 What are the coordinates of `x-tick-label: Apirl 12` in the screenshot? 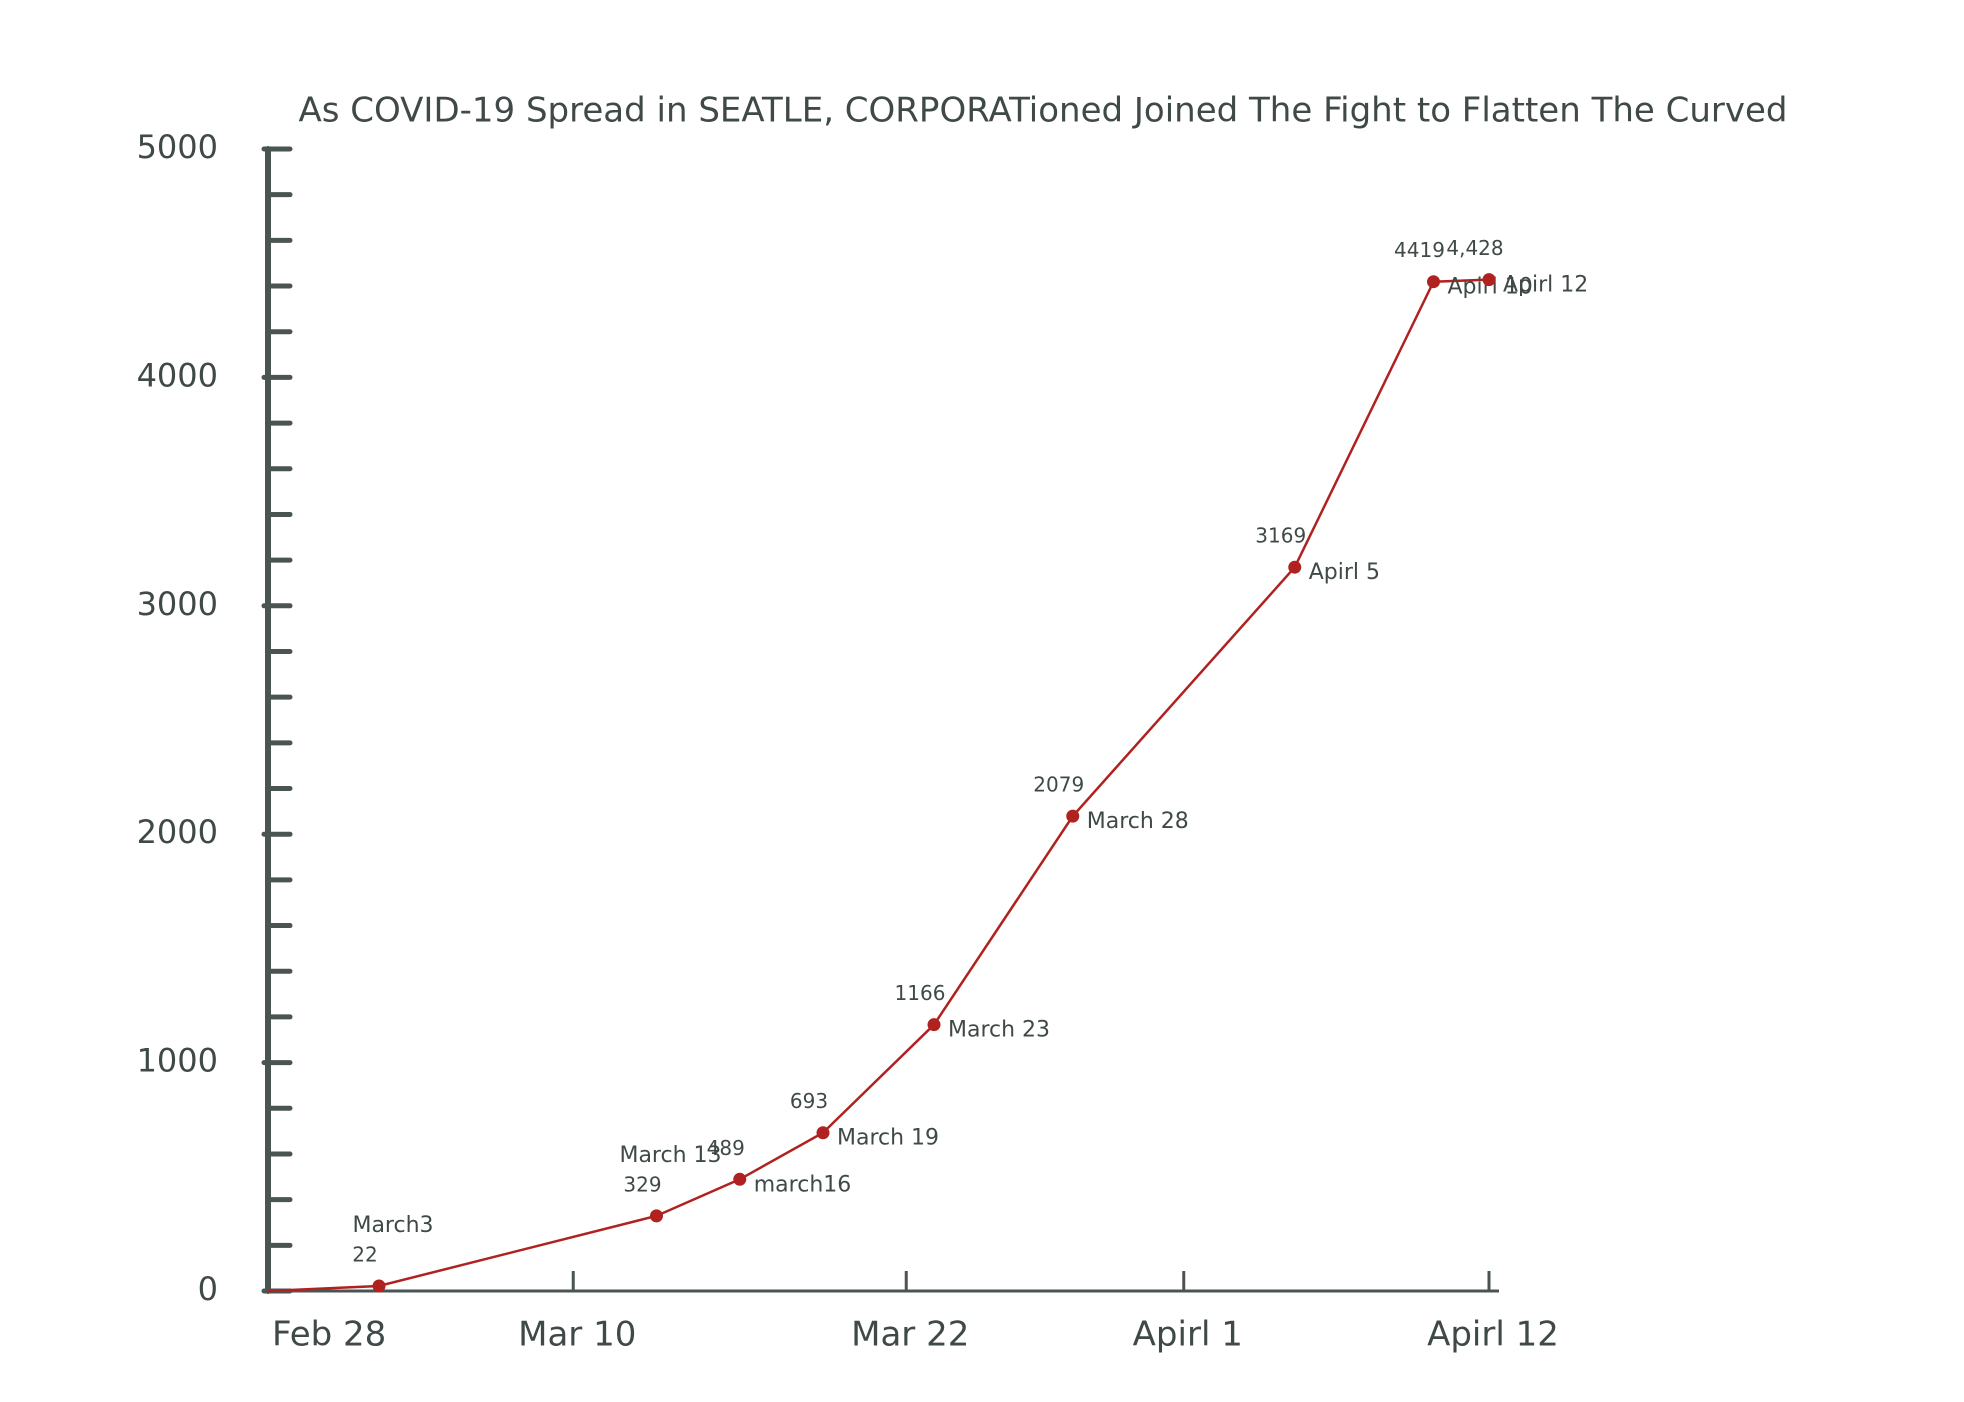 It's located at (1493, 1335).